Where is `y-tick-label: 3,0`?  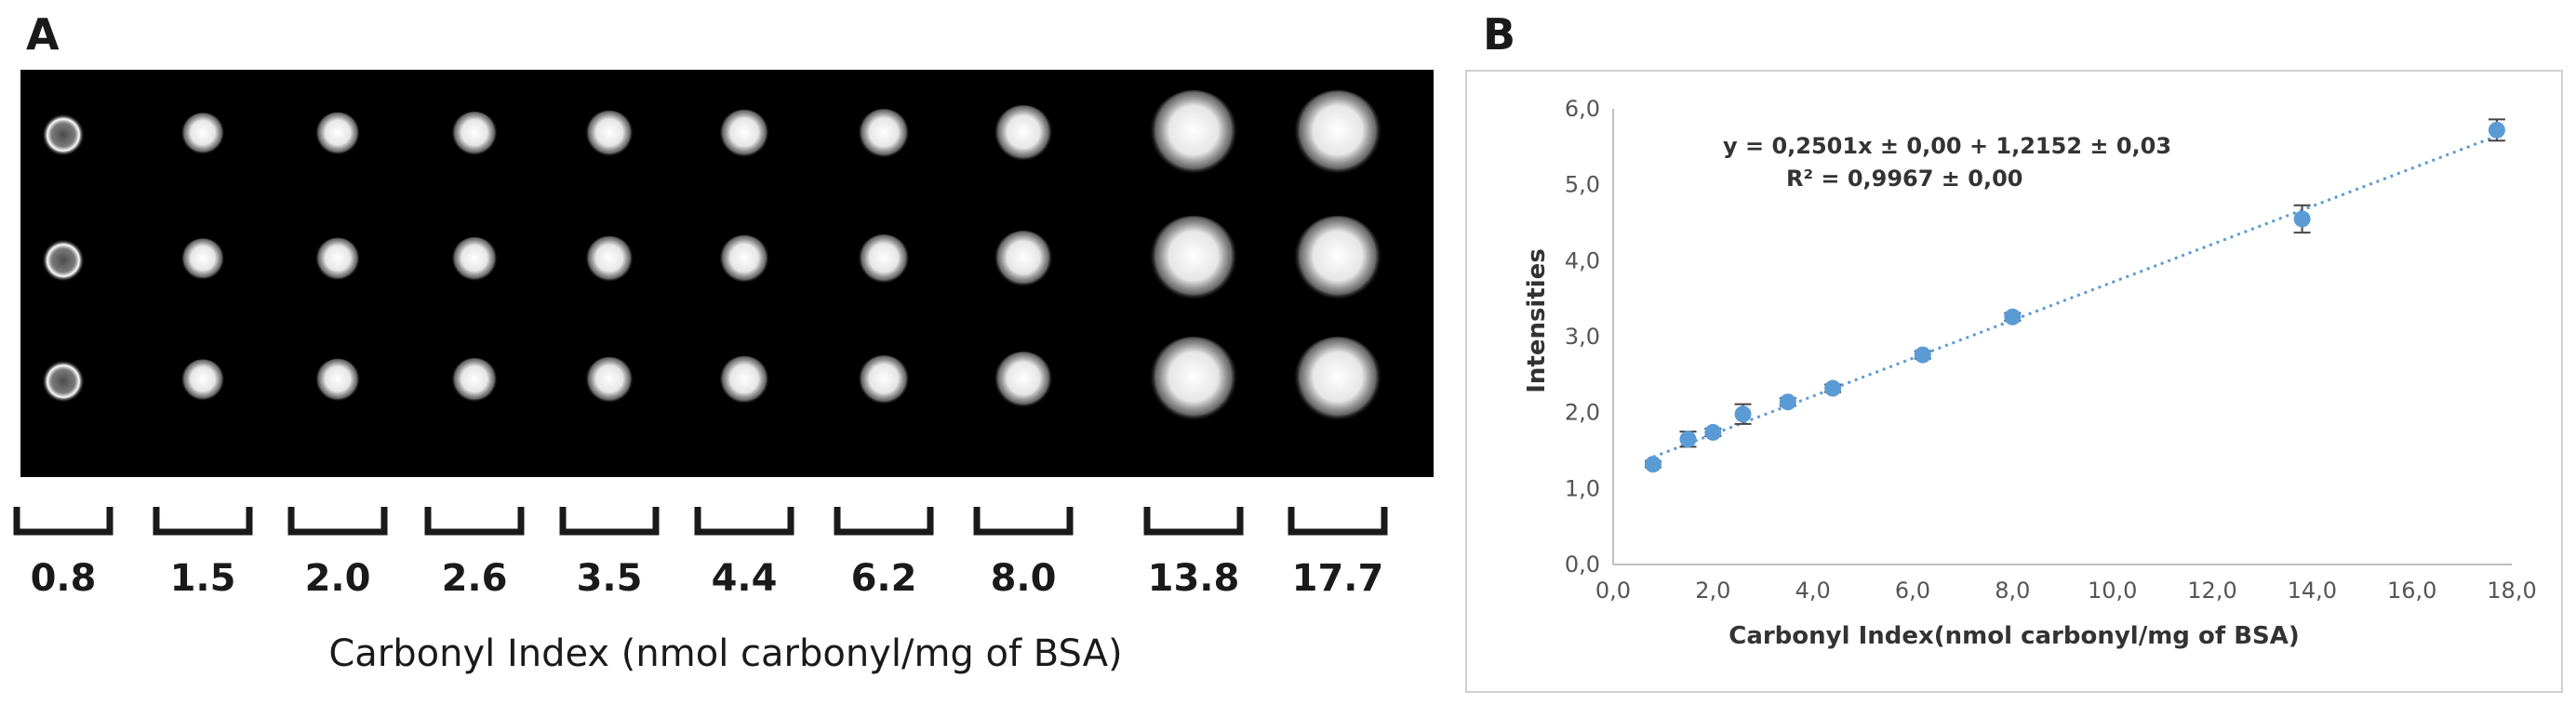 y-tick-label: 3,0 is located at coordinates (1582, 337).